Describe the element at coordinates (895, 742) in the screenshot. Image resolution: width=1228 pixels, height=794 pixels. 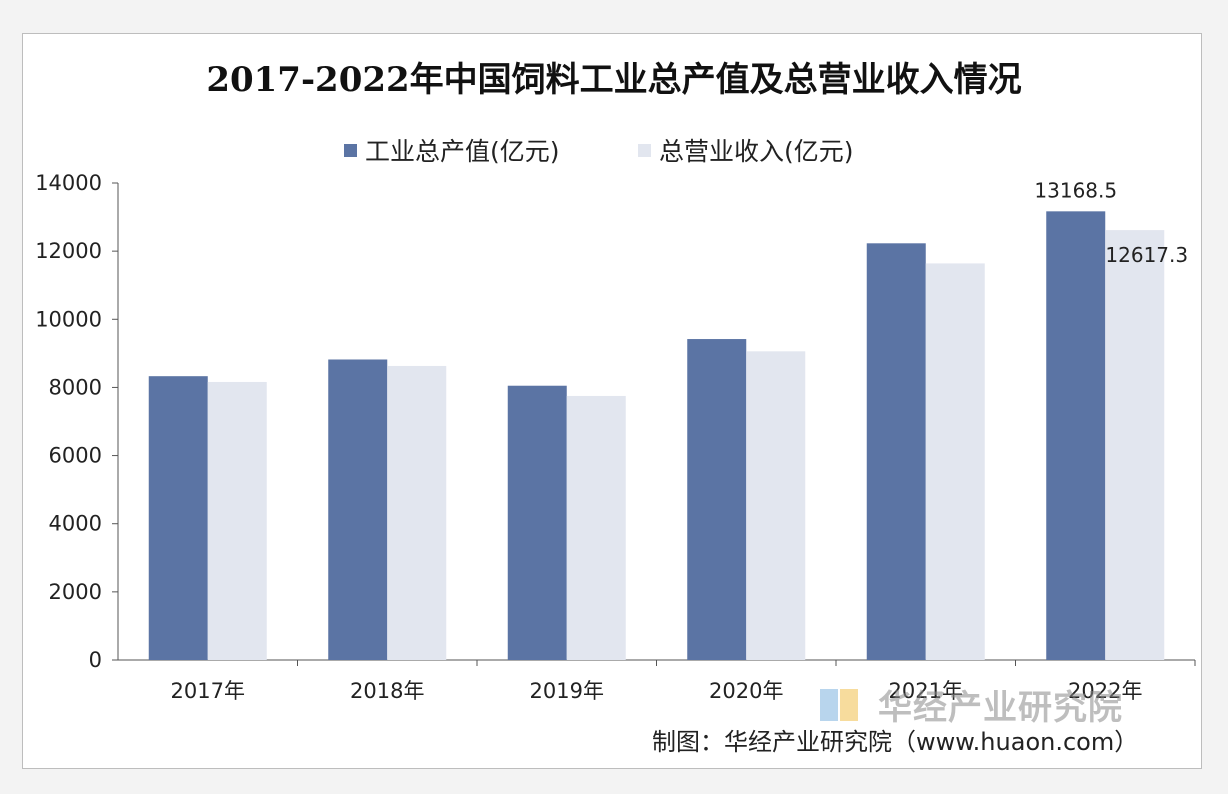
I see `source-note: 制图：华经产业研究院（www.huaon.com）` at that location.